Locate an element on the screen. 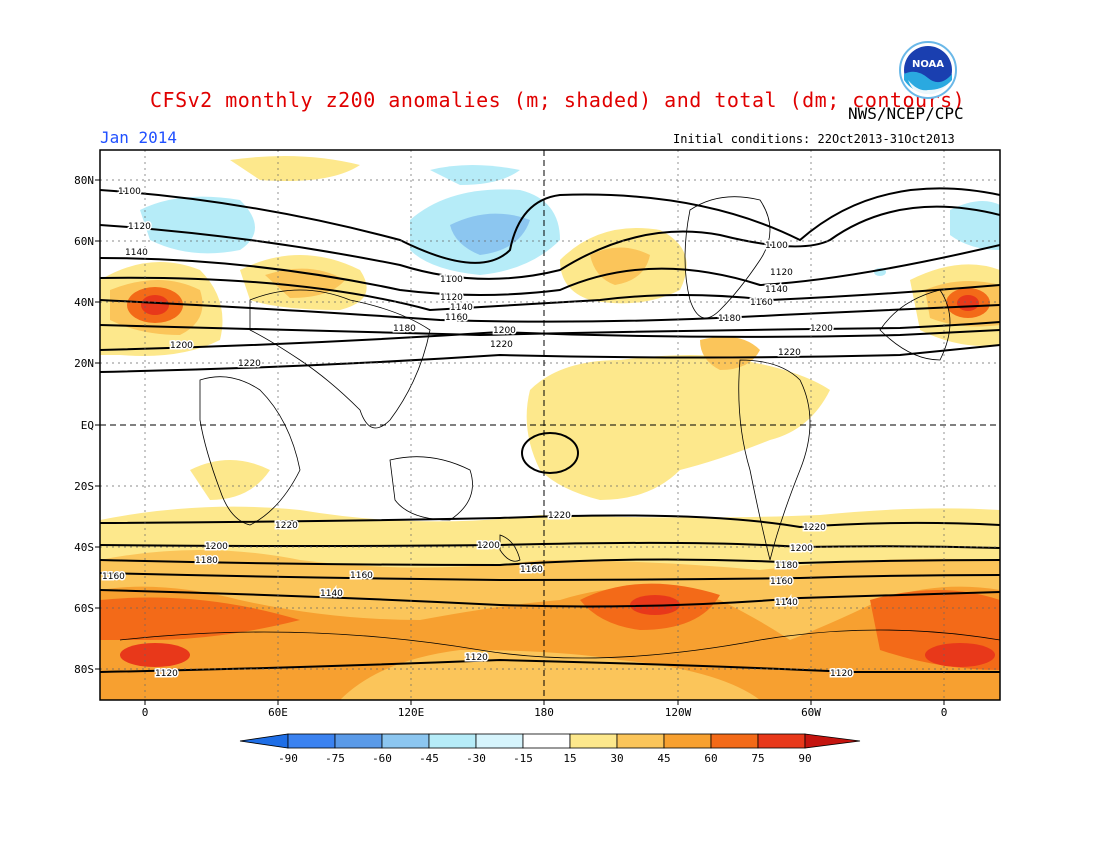  lat-label: 60N is located at coordinates (84, 241).